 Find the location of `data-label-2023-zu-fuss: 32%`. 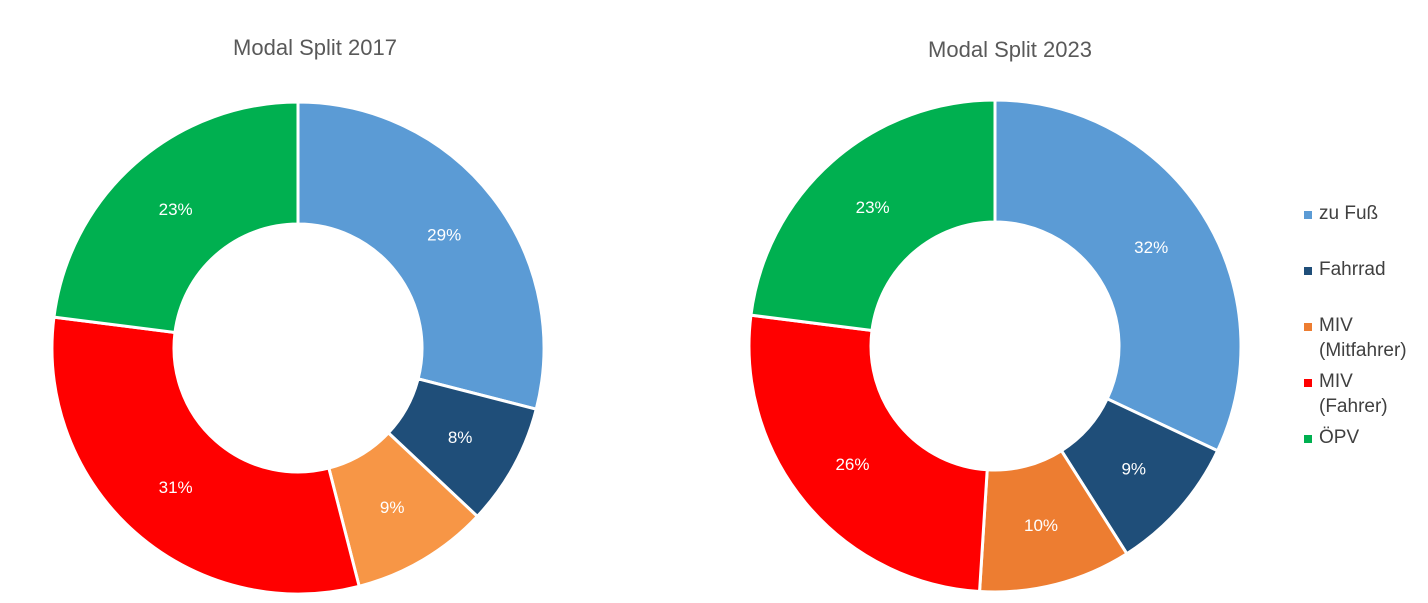

data-label-2023-zu-fuss: 32% is located at coordinates (1151, 247).